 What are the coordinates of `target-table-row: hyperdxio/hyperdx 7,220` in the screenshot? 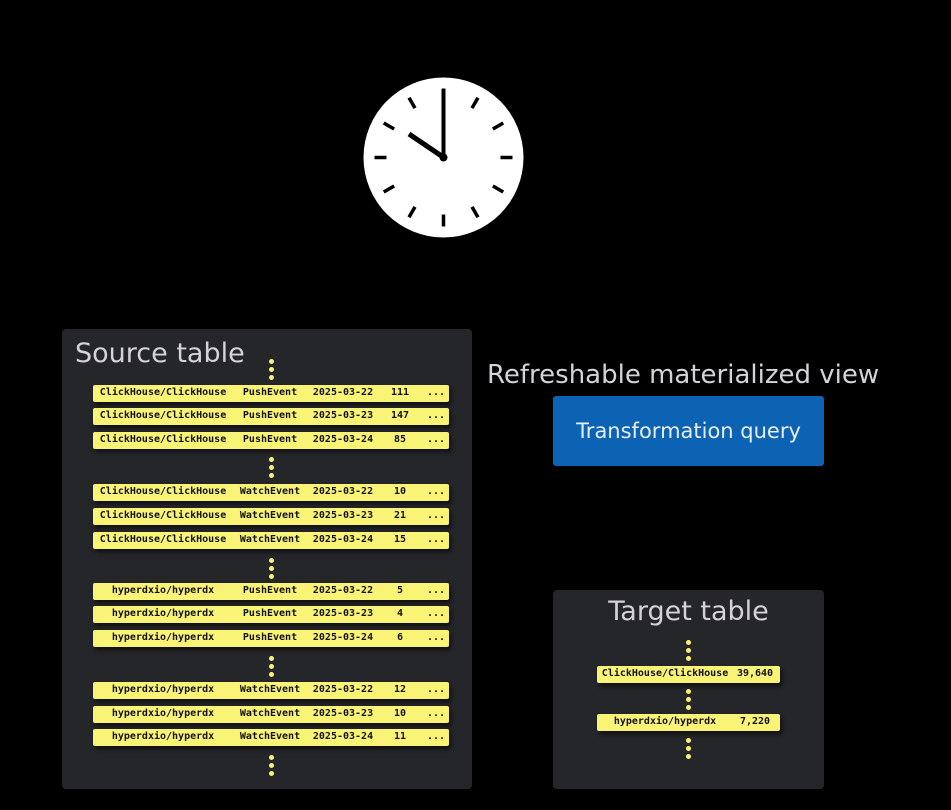 It's located at (688, 722).